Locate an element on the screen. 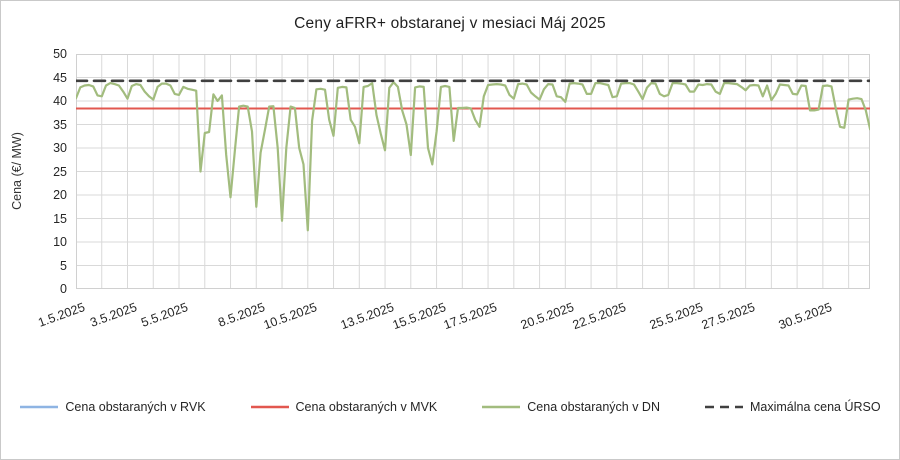 Image resolution: width=900 pixels, height=460 pixels. y-tick-label: 50 is located at coordinates (60, 54).